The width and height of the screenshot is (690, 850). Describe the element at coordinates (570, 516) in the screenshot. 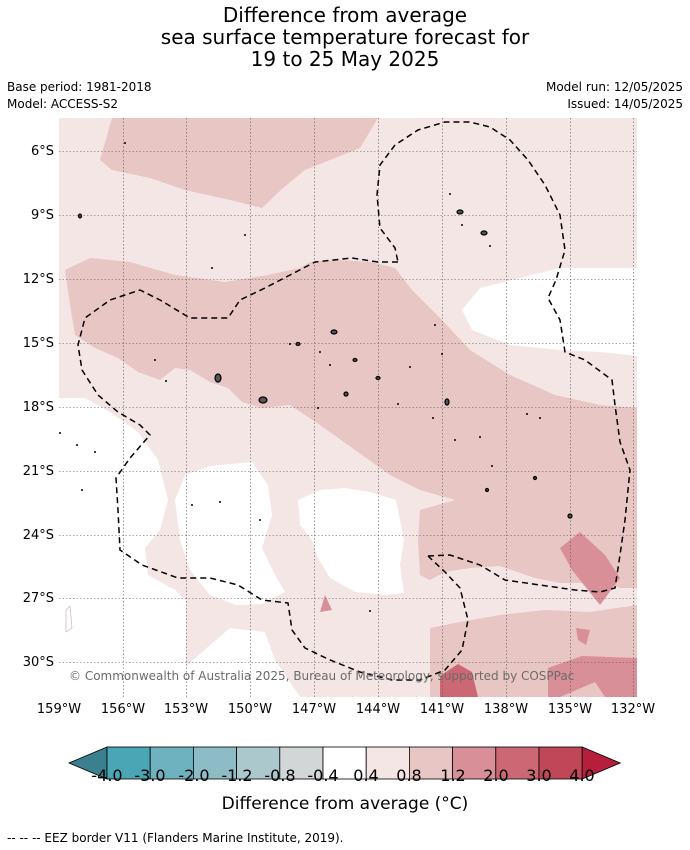

I see `island-gambier` at that location.